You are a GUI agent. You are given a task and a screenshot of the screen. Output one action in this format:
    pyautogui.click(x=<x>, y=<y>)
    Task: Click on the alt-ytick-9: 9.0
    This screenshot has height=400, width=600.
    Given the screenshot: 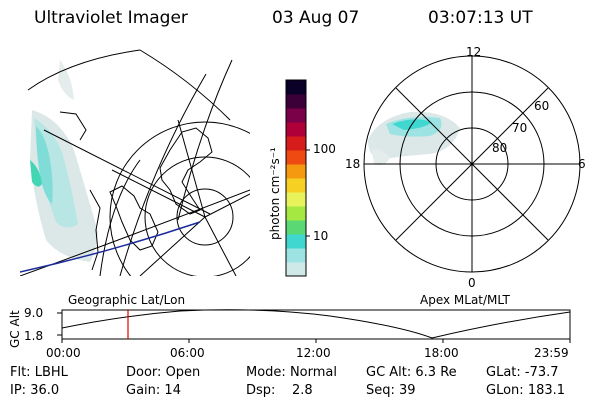 What is the action you would take?
    pyautogui.click(x=33, y=313)
    